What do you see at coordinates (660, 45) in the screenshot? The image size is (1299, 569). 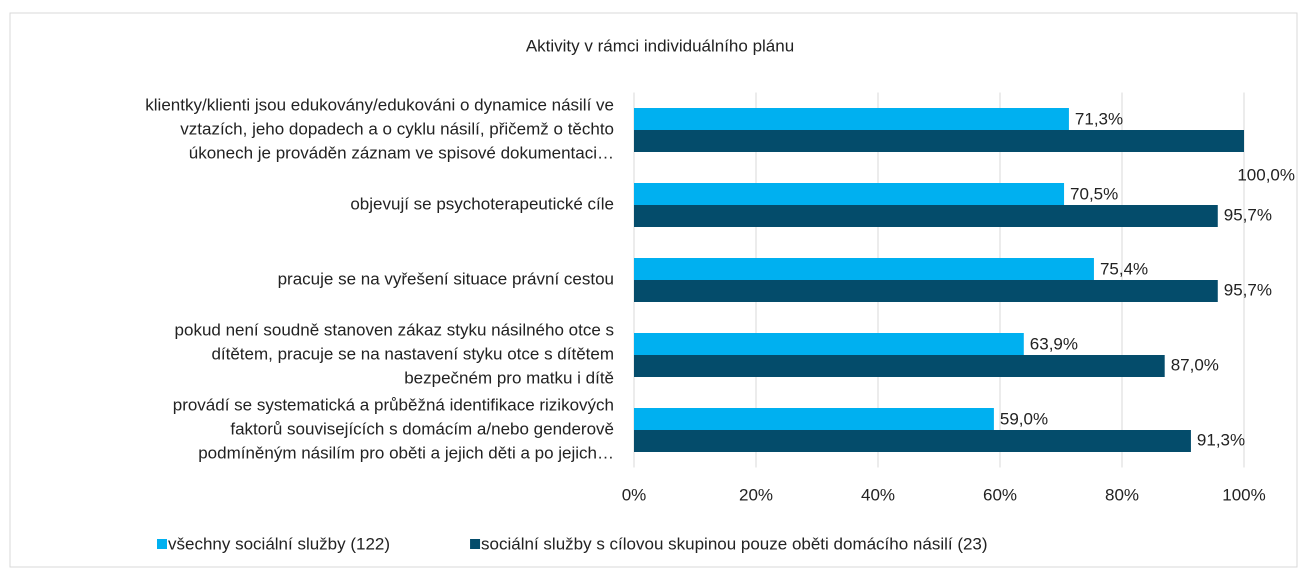 I see `chart-title: Aktivity v rámci individuálního plánu` at bounding box center [660, 45].